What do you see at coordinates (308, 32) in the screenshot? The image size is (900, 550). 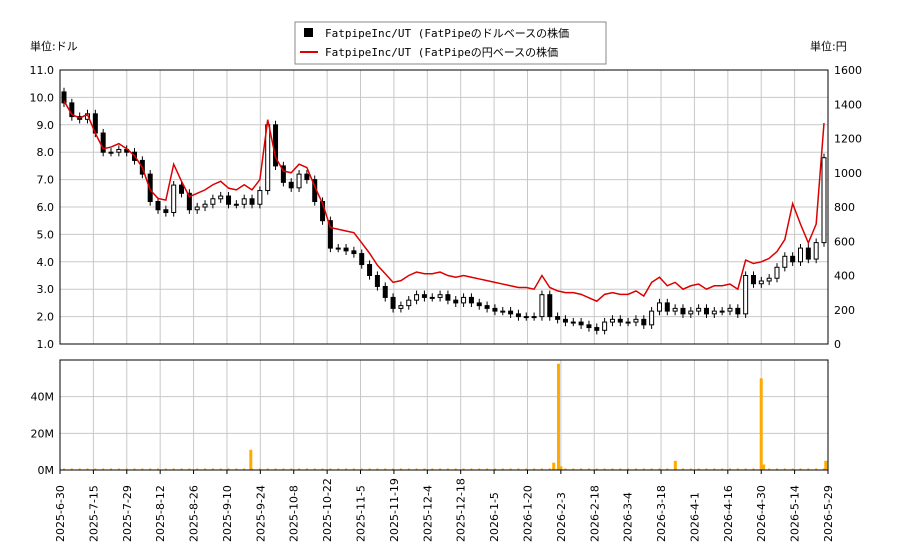 I see `legend-usd-marker` at bounding box center [308, 32].